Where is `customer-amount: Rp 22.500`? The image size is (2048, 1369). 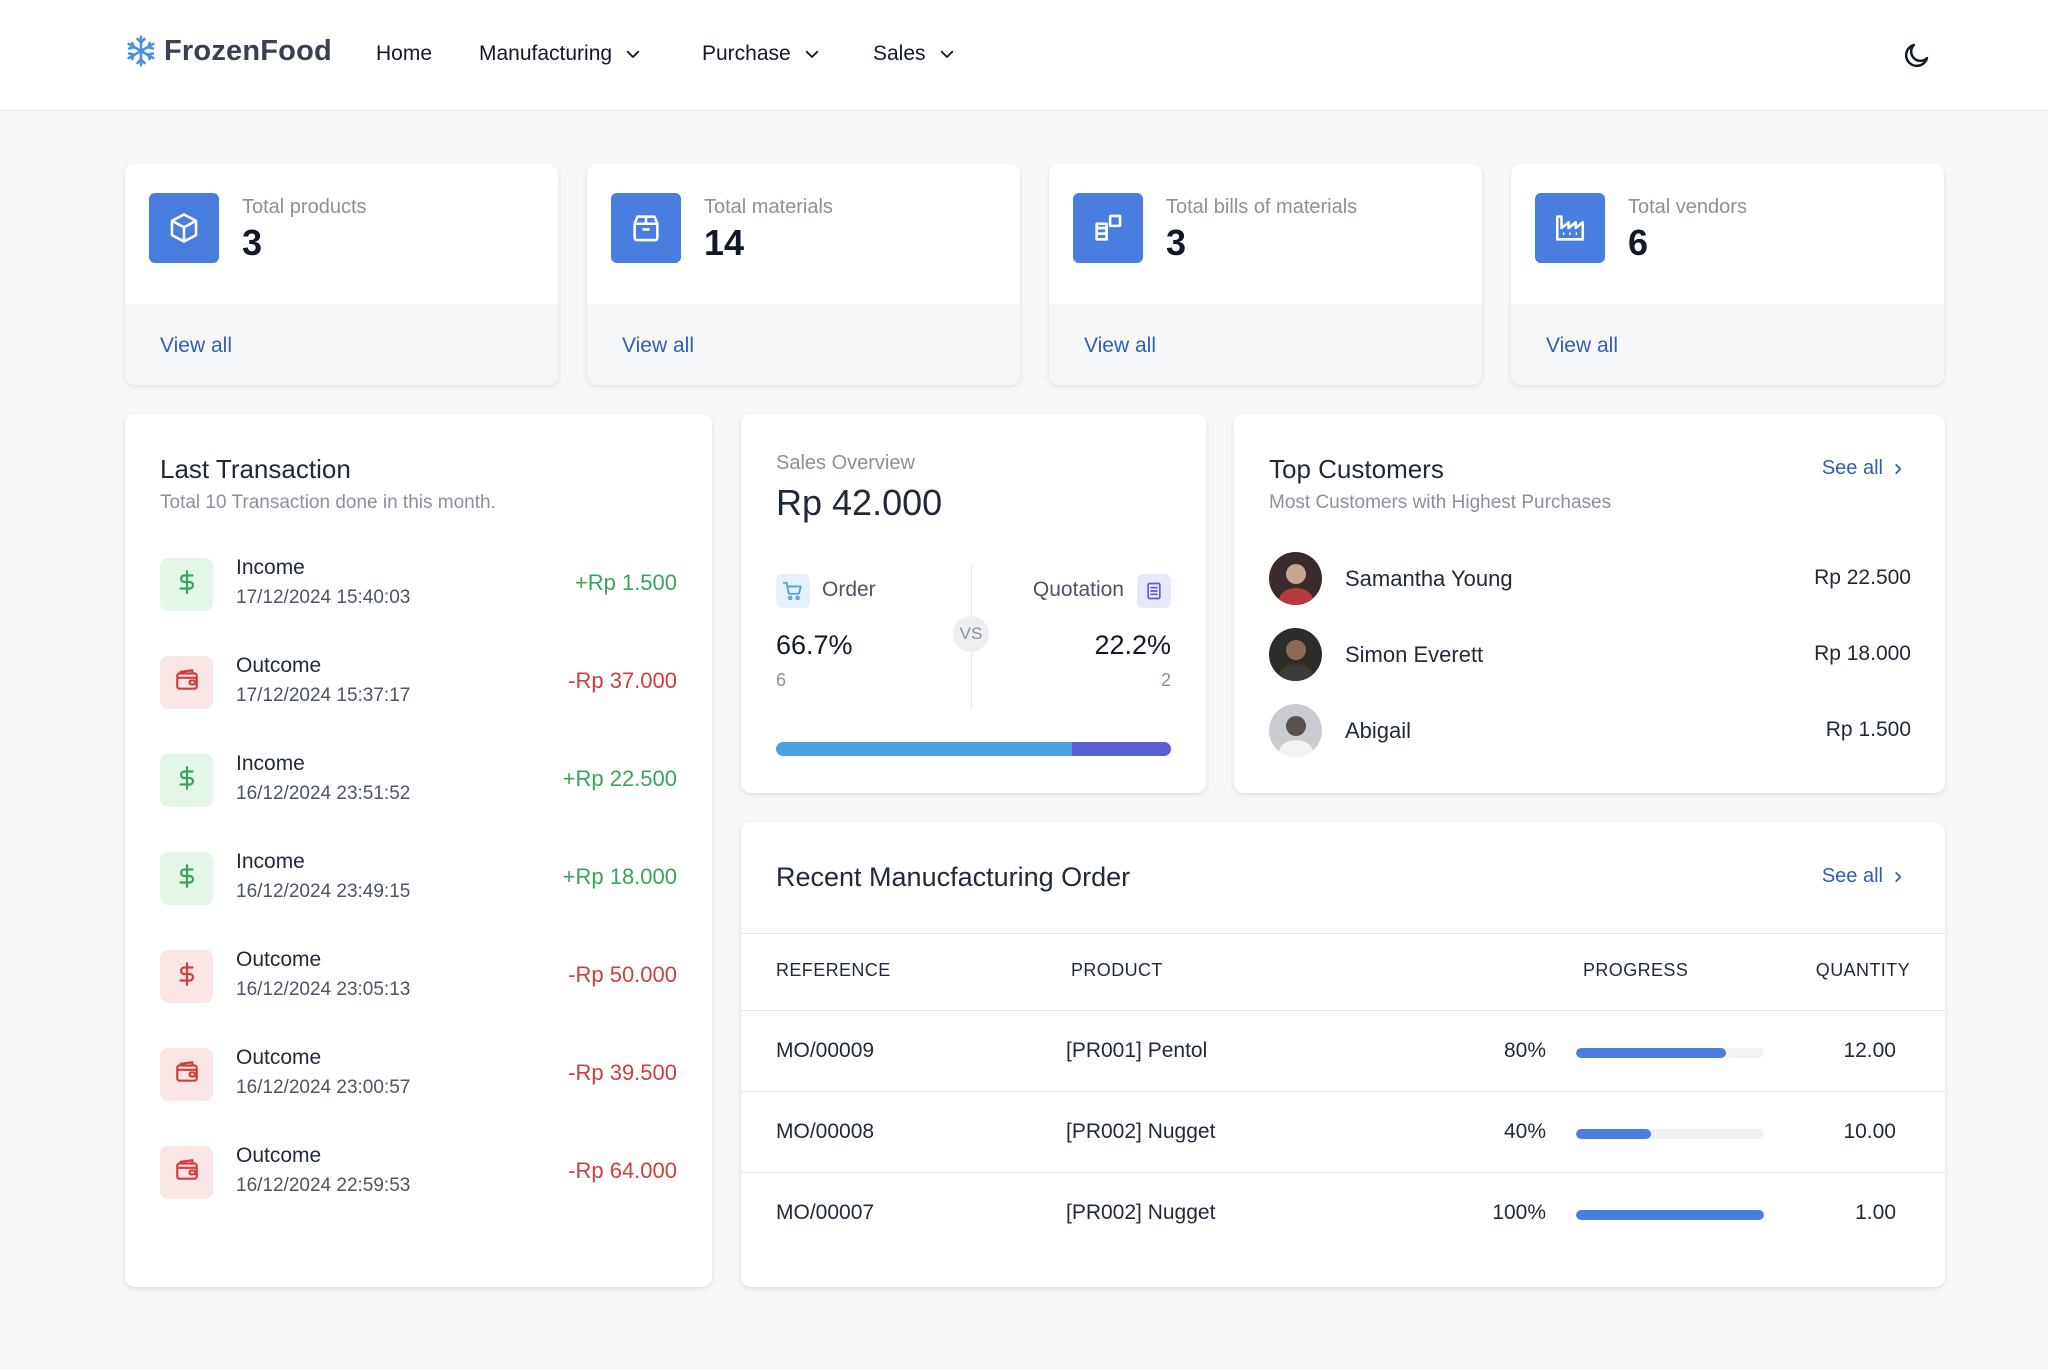
customer-amount: Rp 22.500 is located at coordinates (1862, 577).